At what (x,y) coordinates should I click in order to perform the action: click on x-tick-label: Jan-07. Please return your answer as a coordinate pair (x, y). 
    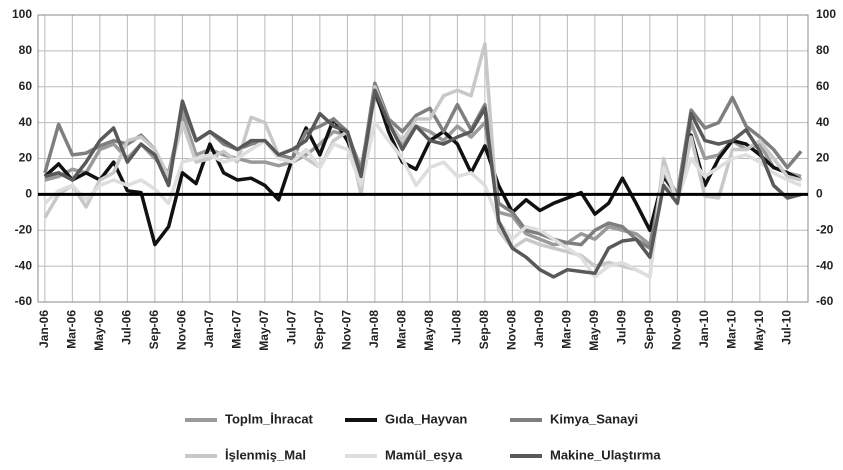
    Looking at the image, I should click on (209, 329).